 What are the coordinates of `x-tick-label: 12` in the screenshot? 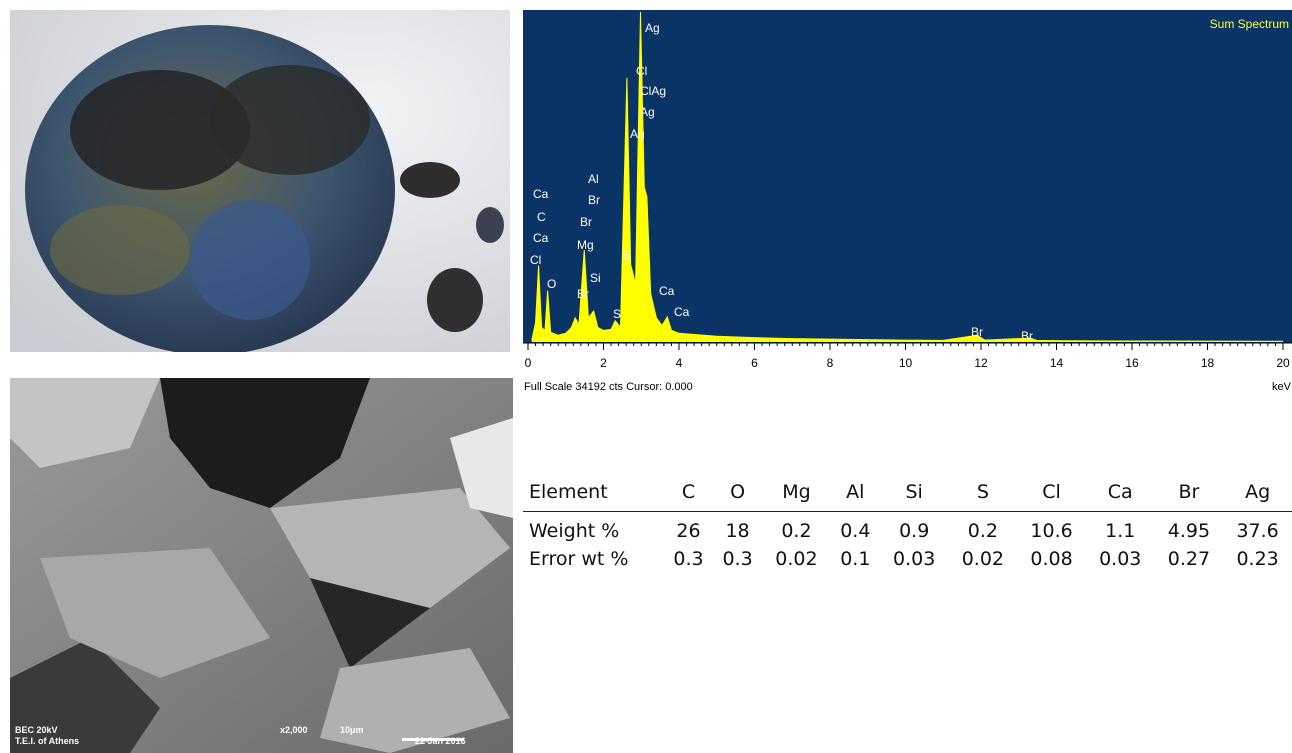 It's located at (981, 363).